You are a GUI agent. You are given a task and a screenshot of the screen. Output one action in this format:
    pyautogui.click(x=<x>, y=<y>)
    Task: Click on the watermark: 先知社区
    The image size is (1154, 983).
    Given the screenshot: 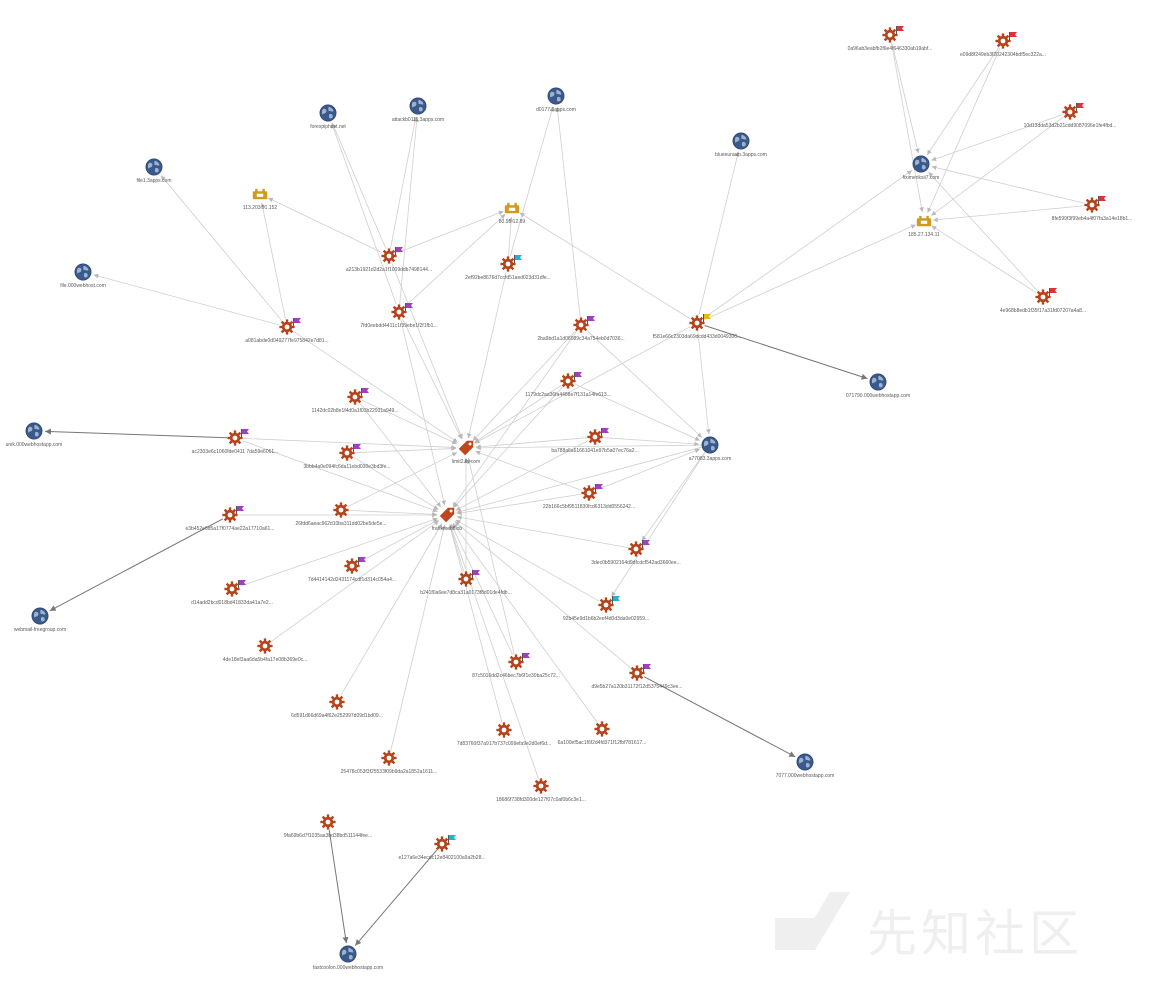 What is the action you would take?
    pyautogui.click(x=960, y=927)
    